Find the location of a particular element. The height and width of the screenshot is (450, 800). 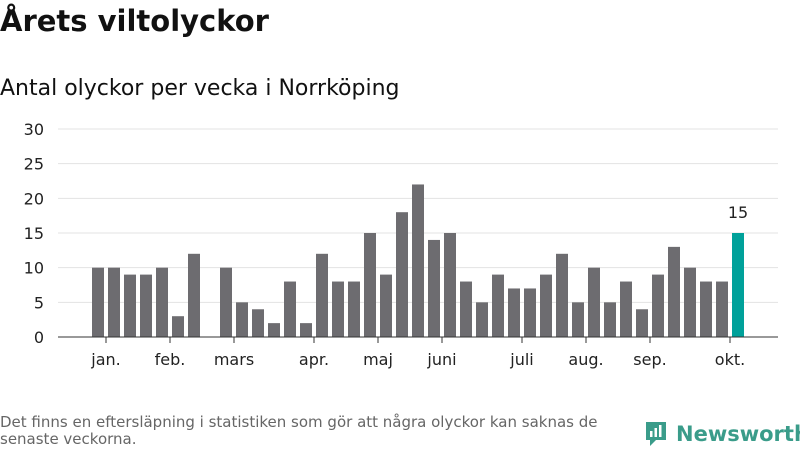

highlight-bar is located at coordinates (738, 285).